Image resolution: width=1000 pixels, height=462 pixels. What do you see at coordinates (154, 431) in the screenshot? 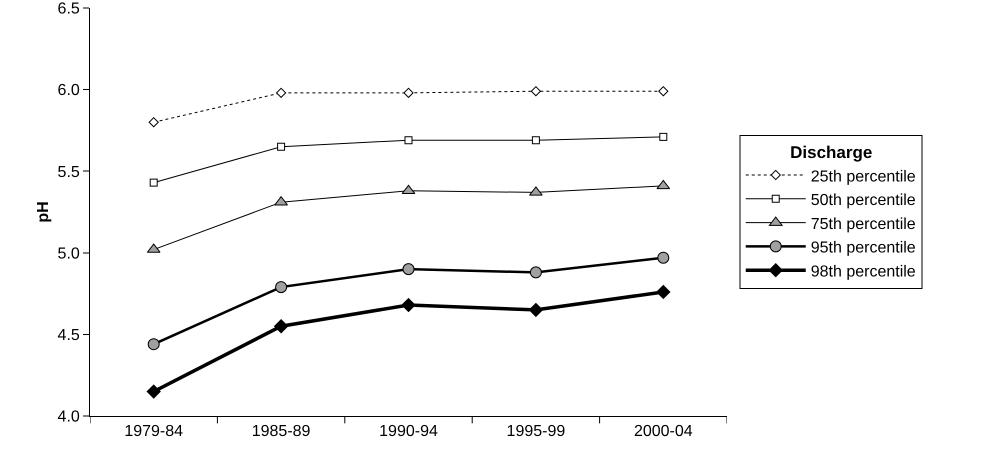
I see `x-tick-label: 1979-84` at bounding box center [154, 431].